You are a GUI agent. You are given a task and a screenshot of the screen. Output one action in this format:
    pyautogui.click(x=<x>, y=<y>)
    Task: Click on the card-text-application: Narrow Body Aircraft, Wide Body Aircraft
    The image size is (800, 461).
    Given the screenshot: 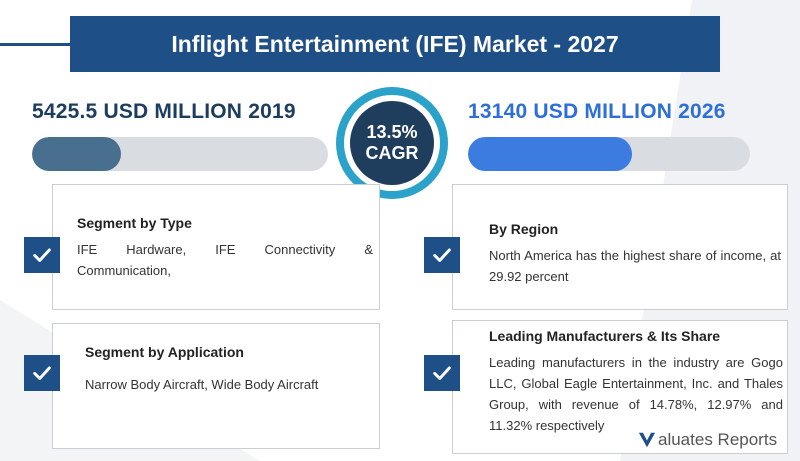 What is the action you would take?
    pyautogui.click(x=202, y=384)
    